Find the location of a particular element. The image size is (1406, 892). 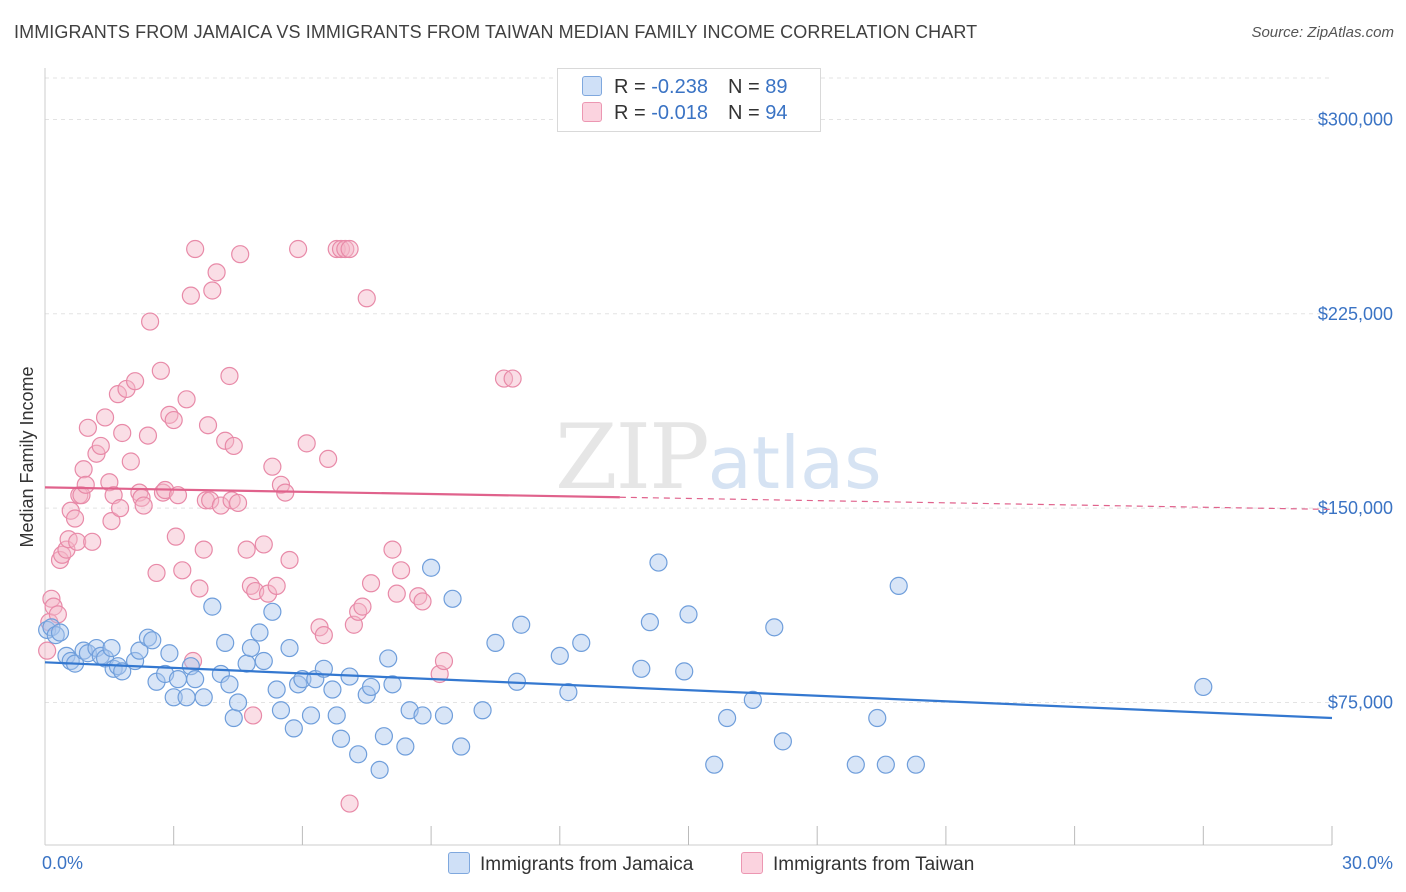

correlation-legend: R = -0.238 N = 89 R = -0.018 N = 94 is located at coordinates (689, 100).